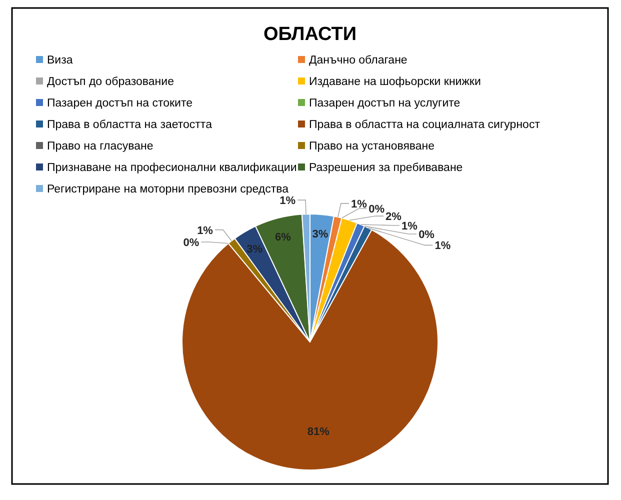  I want to click on data-label: 2%, so click(394, 217).